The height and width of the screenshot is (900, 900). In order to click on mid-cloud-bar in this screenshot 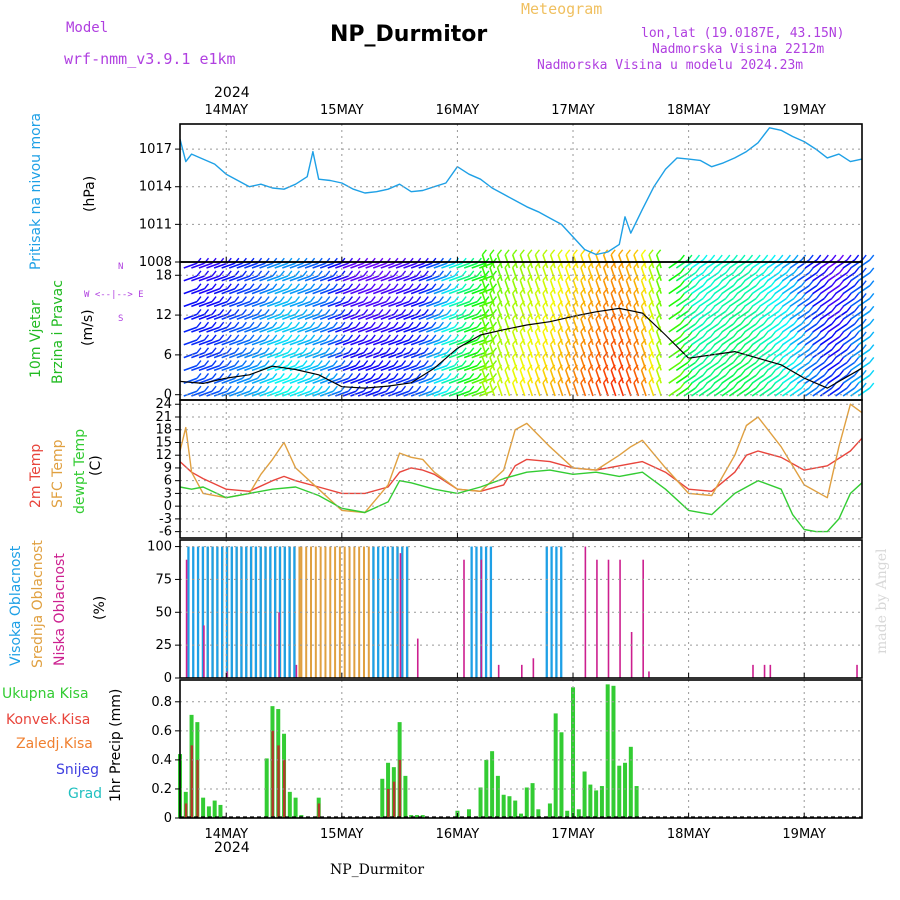, I will do `click(339, 612)`.